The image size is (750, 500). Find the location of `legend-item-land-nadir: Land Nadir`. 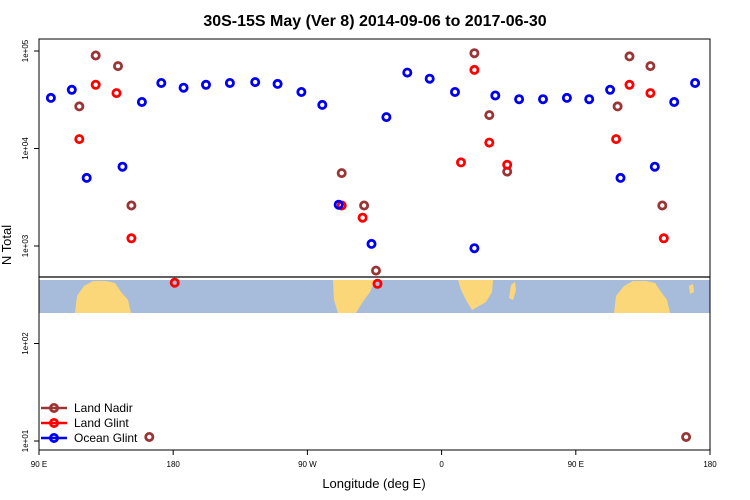

legend-item-land-nadir: Land Nadir is located at coordinates (87, 408).